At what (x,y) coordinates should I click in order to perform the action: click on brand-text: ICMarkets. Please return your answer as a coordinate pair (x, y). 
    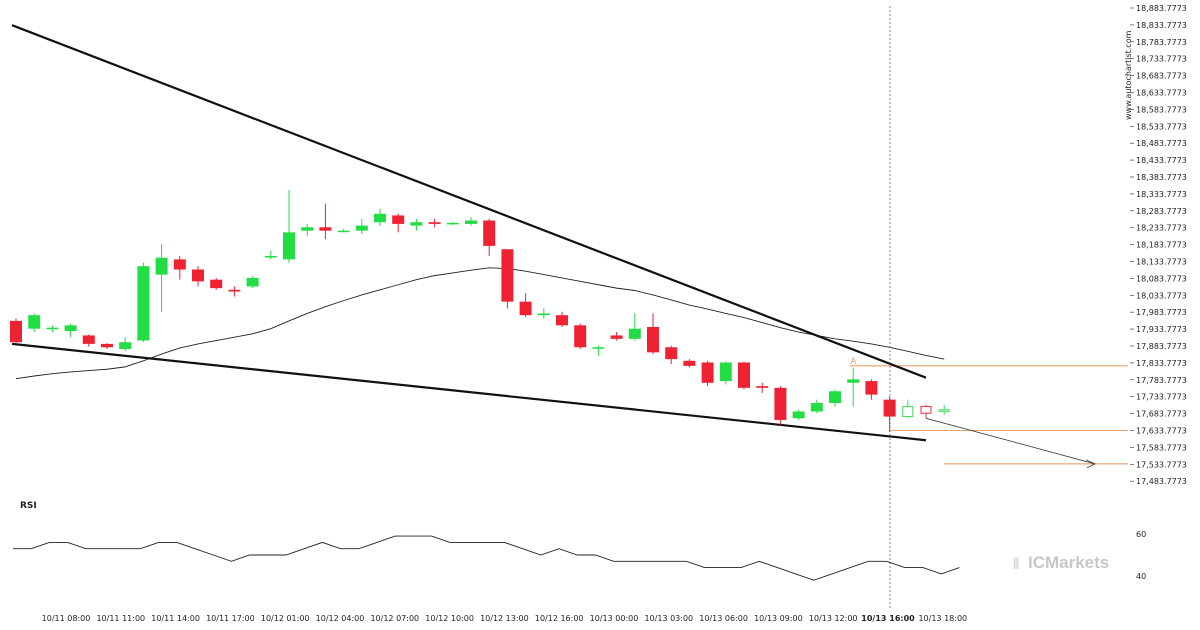
    Looking at the image, I should click on (1068, 562).